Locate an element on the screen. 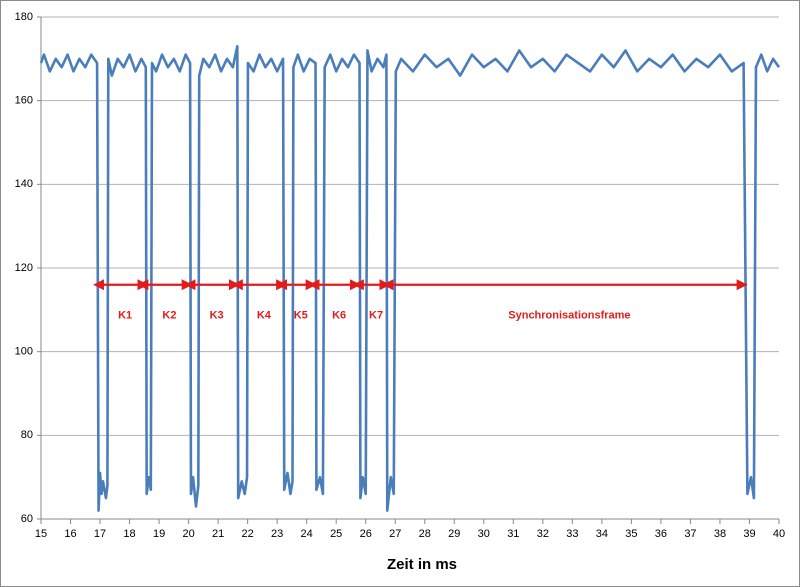  y-tick-label: 60 is located at coordinates (27, 519).